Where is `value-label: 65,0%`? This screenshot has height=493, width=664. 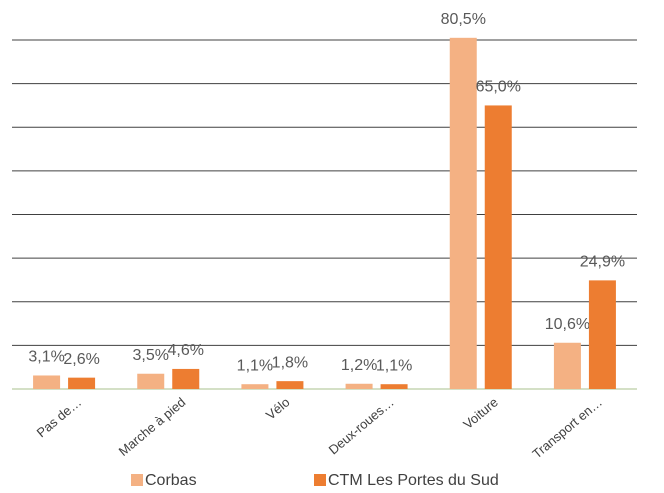 value-label: 65,0% is located at coordinates (498, 87).